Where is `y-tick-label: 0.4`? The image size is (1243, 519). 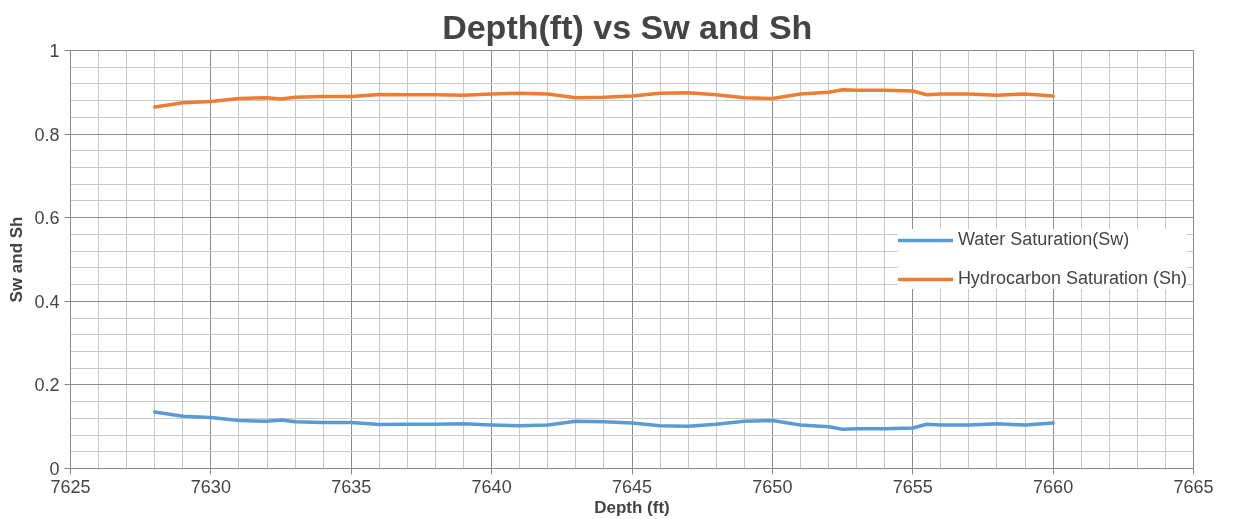
y-tick-label: 0.4 is located at coordinates (47, 301).